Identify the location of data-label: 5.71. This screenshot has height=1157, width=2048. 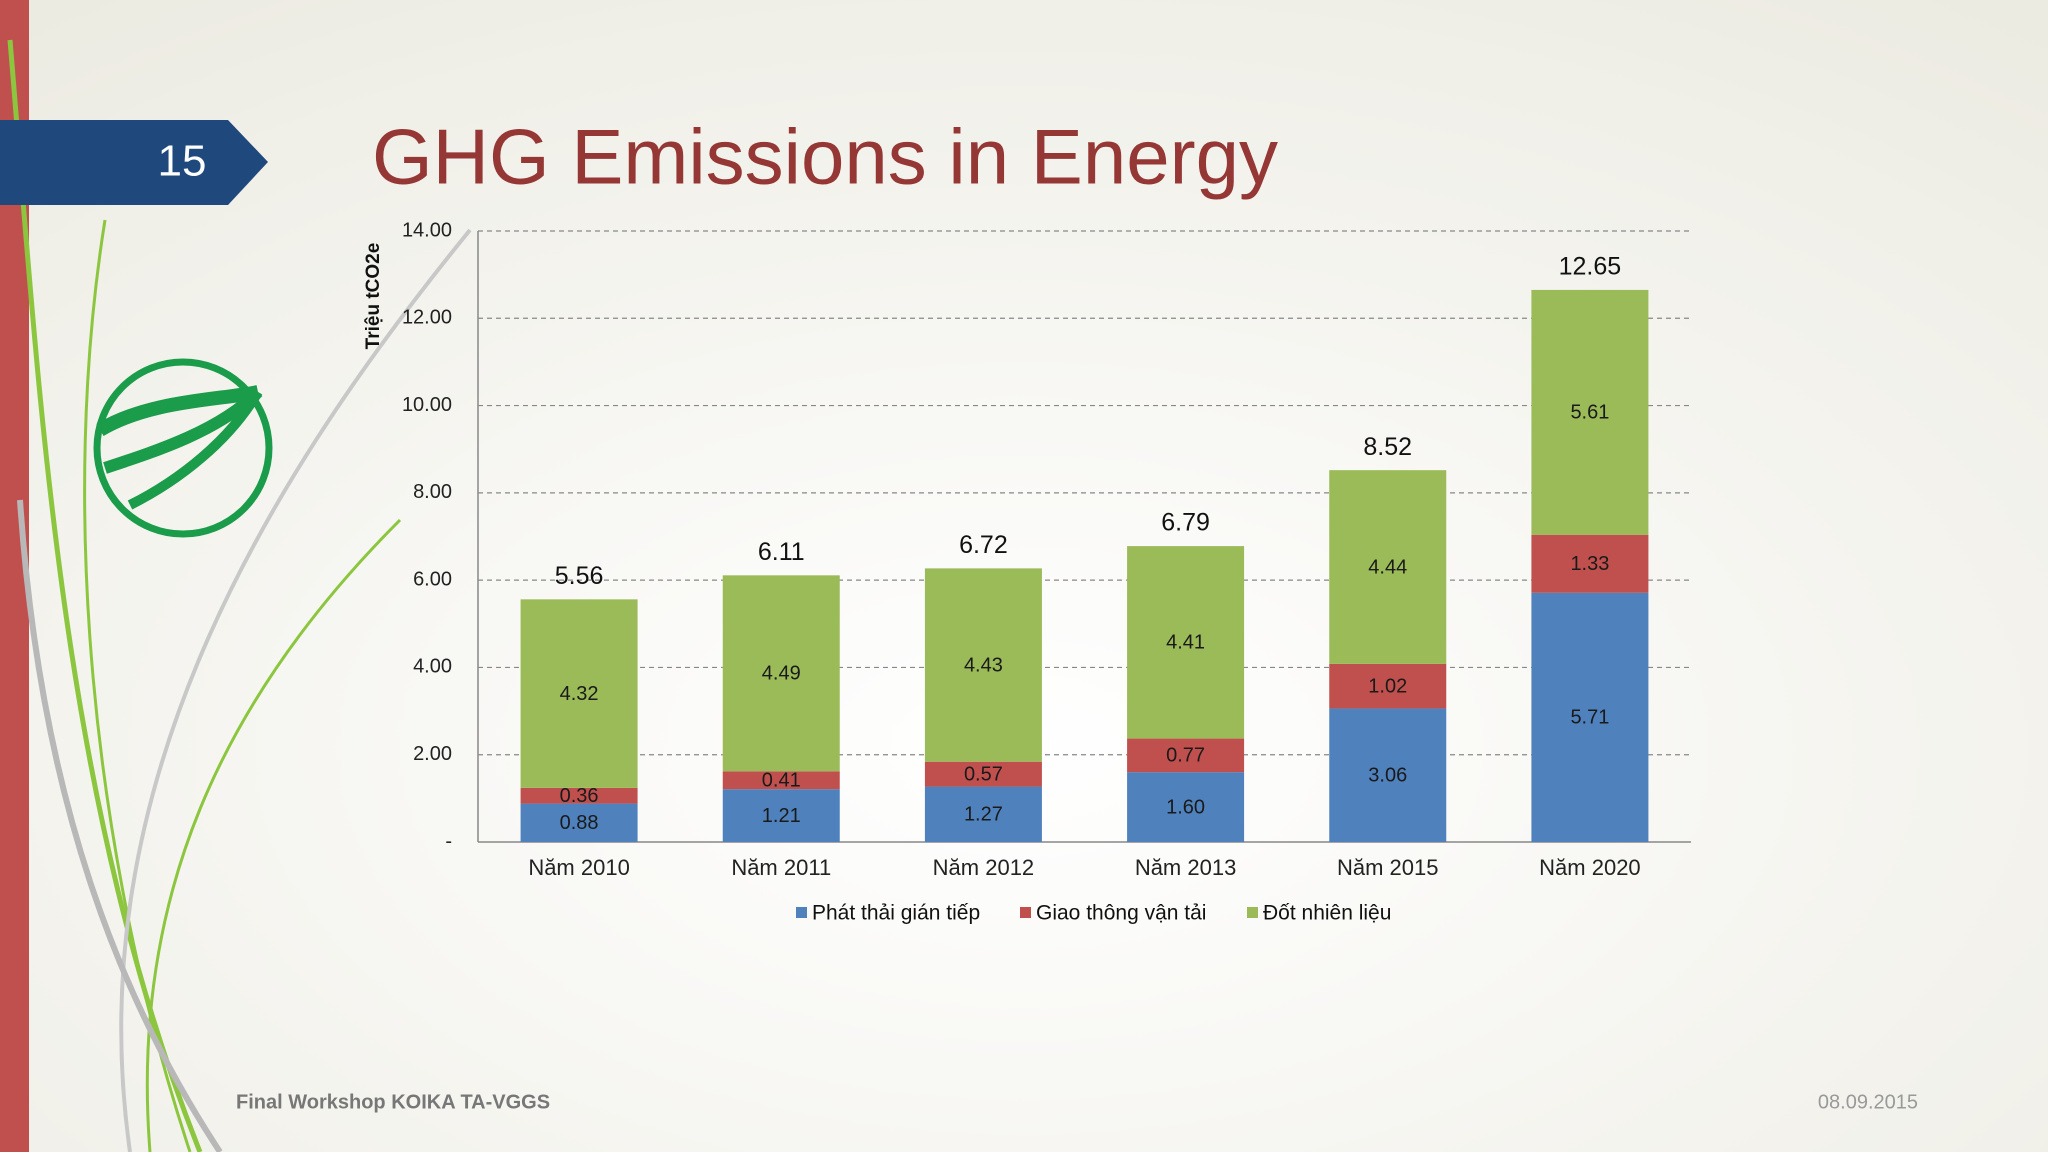
(1589, 718).